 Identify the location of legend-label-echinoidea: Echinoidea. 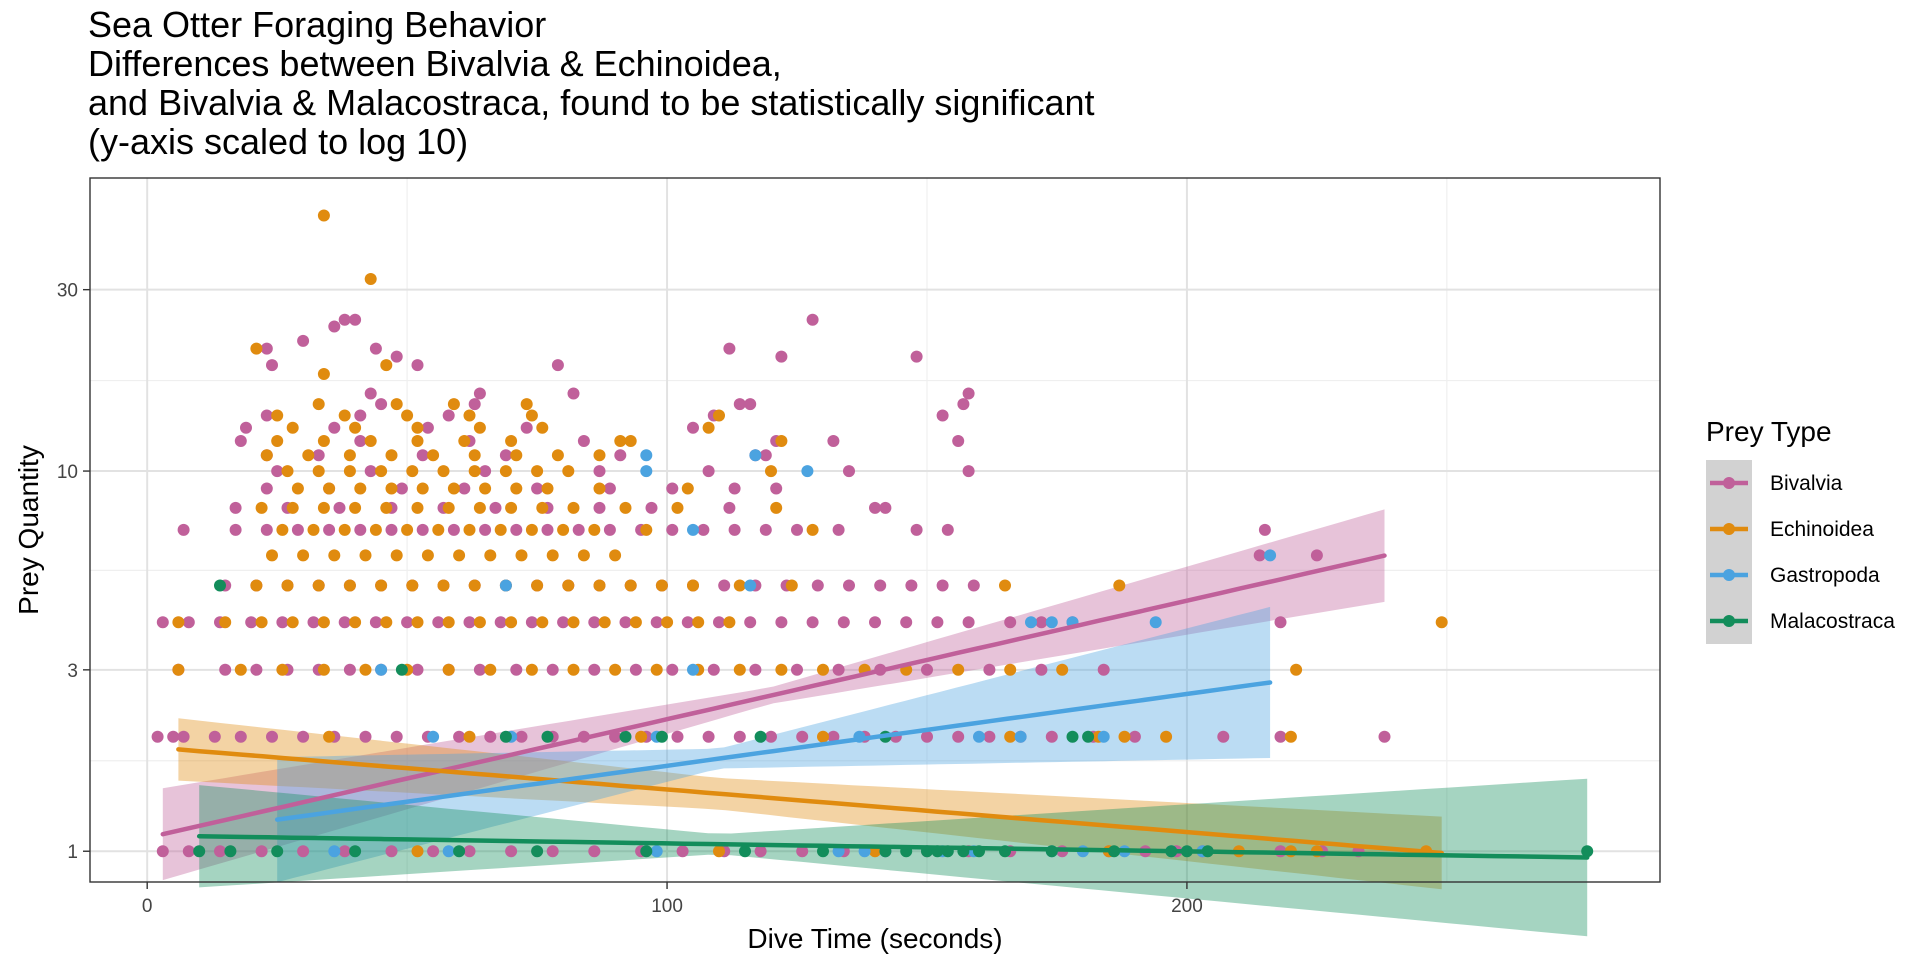
(1822, 529).